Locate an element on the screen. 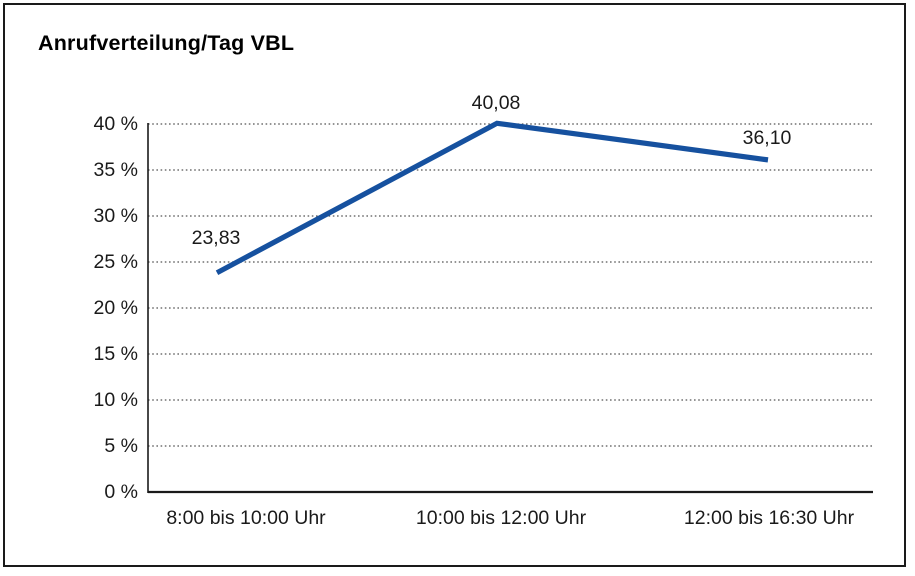  y-tick-label: 15 % is located at coordinates (115, 354).